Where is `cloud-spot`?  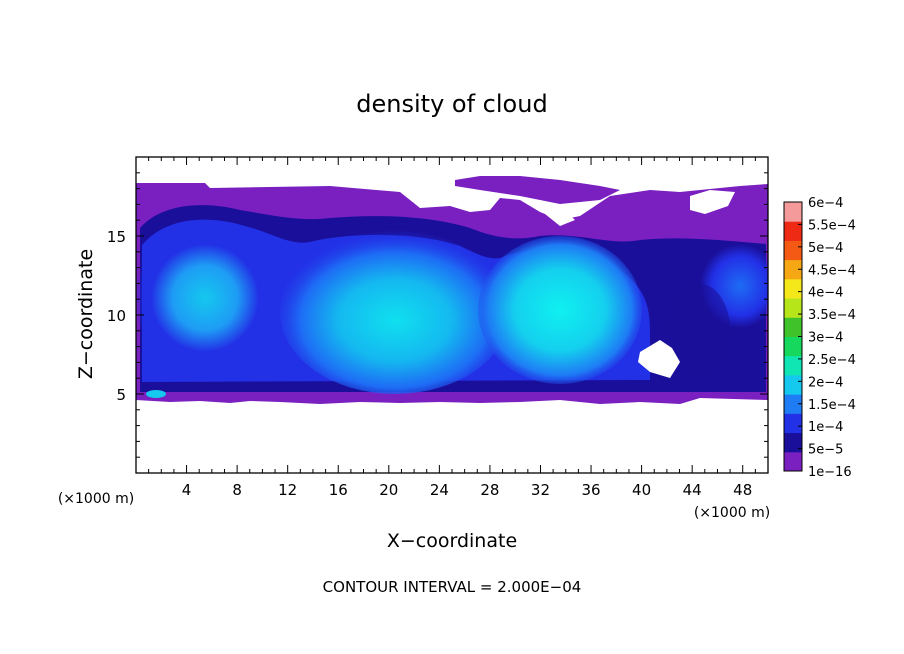
cloud-spot is located at coordinates (156, 394).